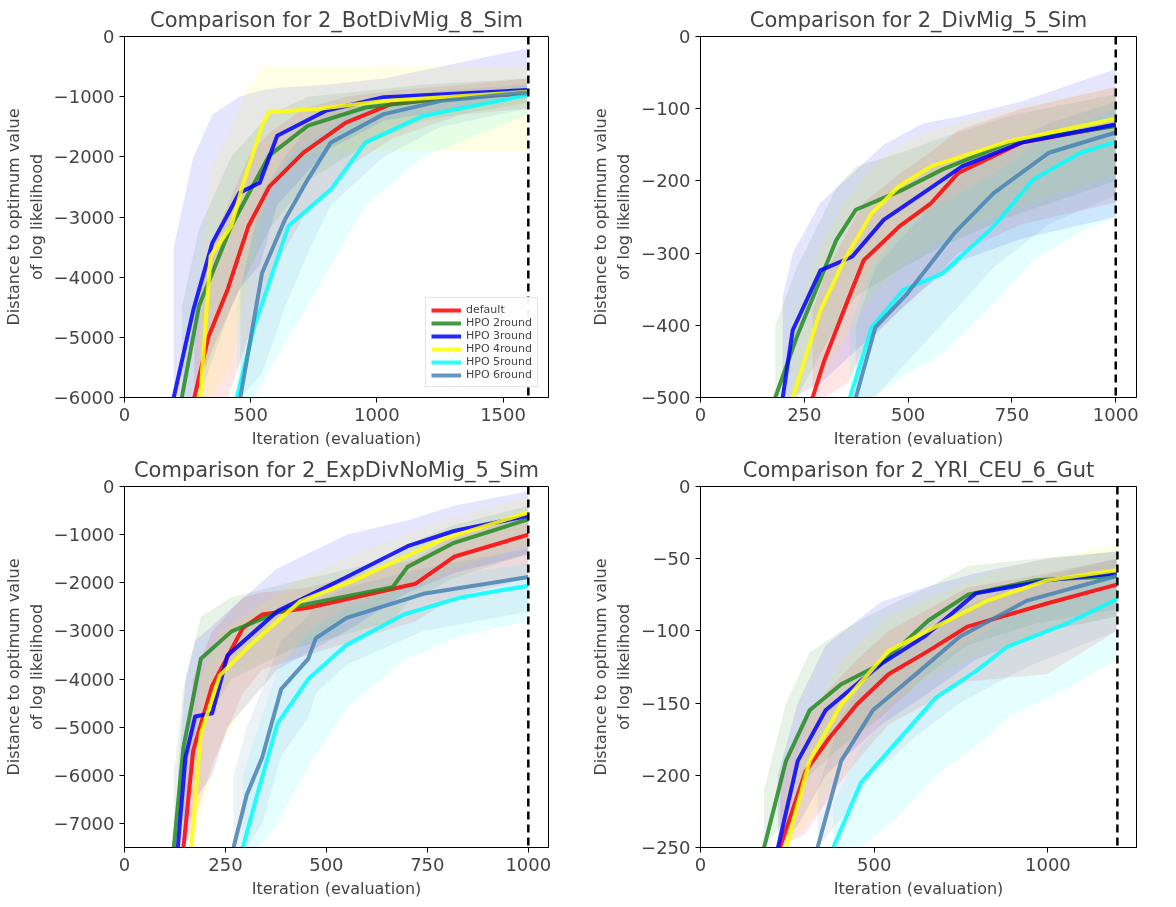 The width and height of the screenshot is (1176, 907). I want to click on y-tick-label: −50, so click(671, 559).